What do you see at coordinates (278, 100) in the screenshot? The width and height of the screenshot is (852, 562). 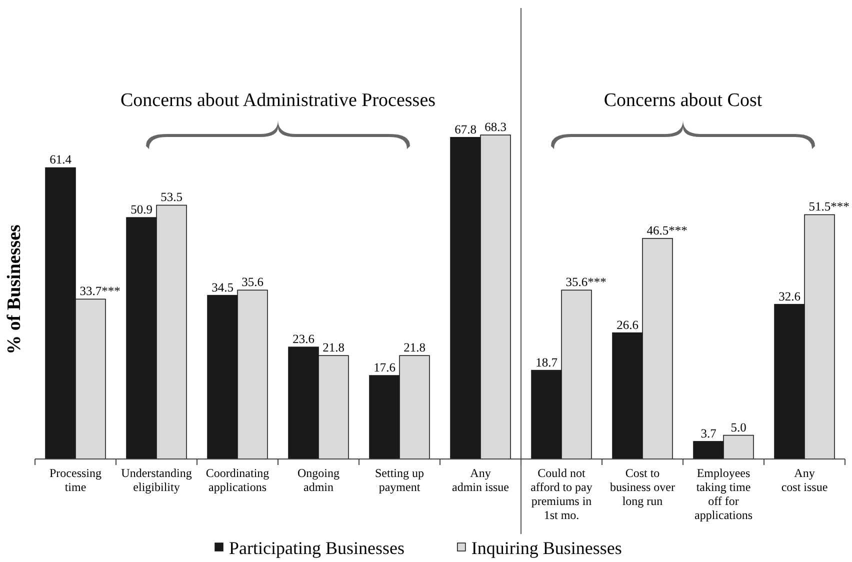 I see `text: Concerns about Administrative Processes` at bounding box center [278, 100].